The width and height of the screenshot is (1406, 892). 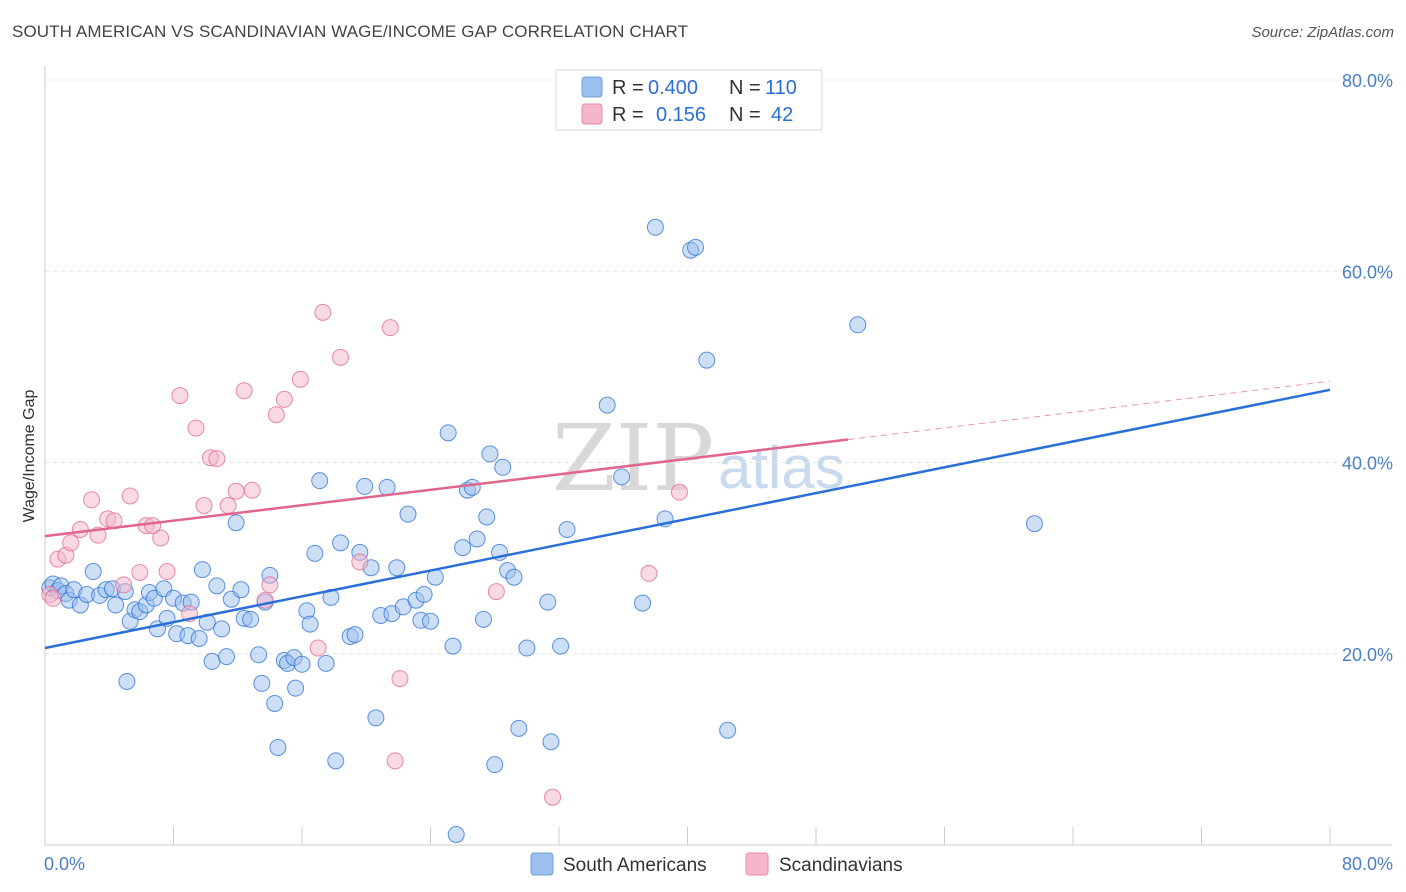 What do you see at coordinates (1367, 864) in the screenshot?
I see `x-tick-label: 80.0%` at bounding box center [1367, 864].